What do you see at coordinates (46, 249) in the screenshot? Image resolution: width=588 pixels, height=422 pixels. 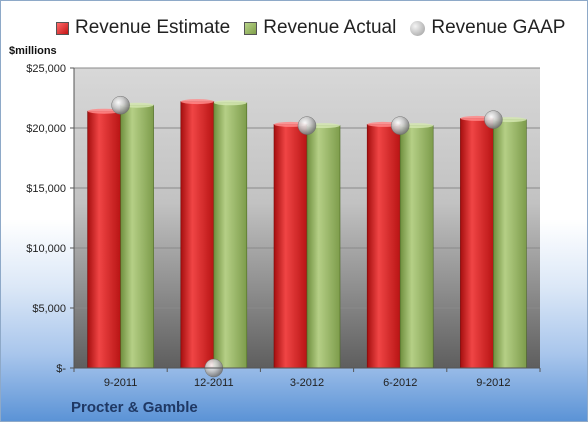 I see `y-tick-label: $10,000` at bounding box center [46, 249].